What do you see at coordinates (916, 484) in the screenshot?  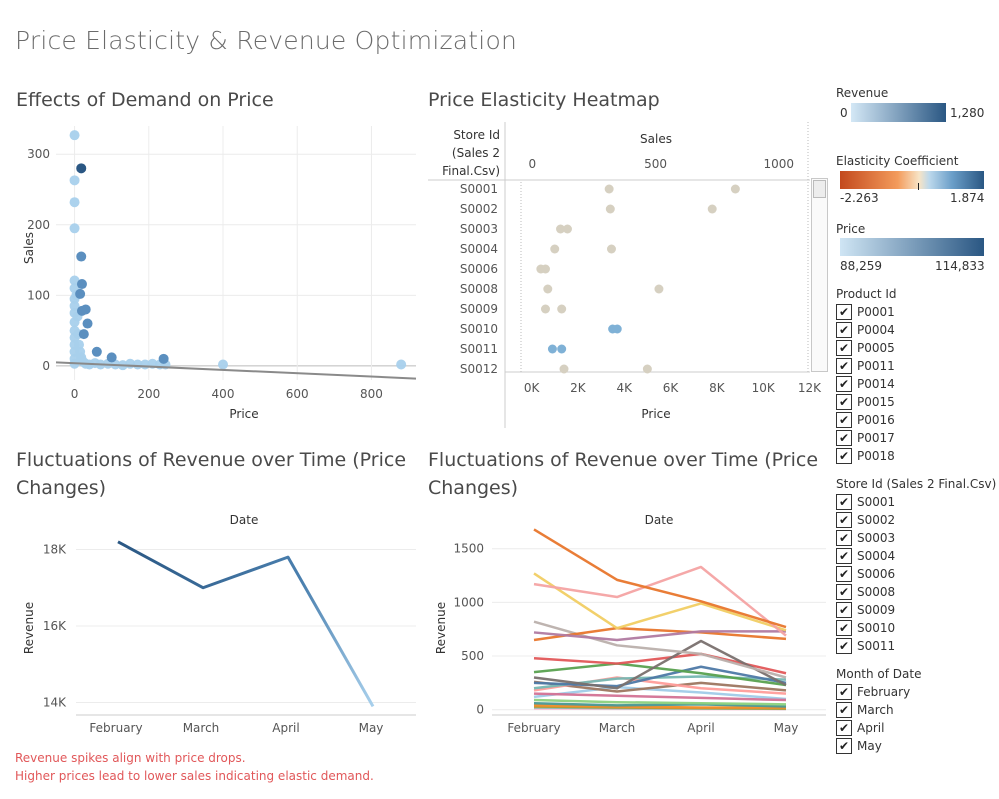 I see `store-filter-title: Store Id (Sales 2 Final.Csv)` at bounding box center [916, 484].